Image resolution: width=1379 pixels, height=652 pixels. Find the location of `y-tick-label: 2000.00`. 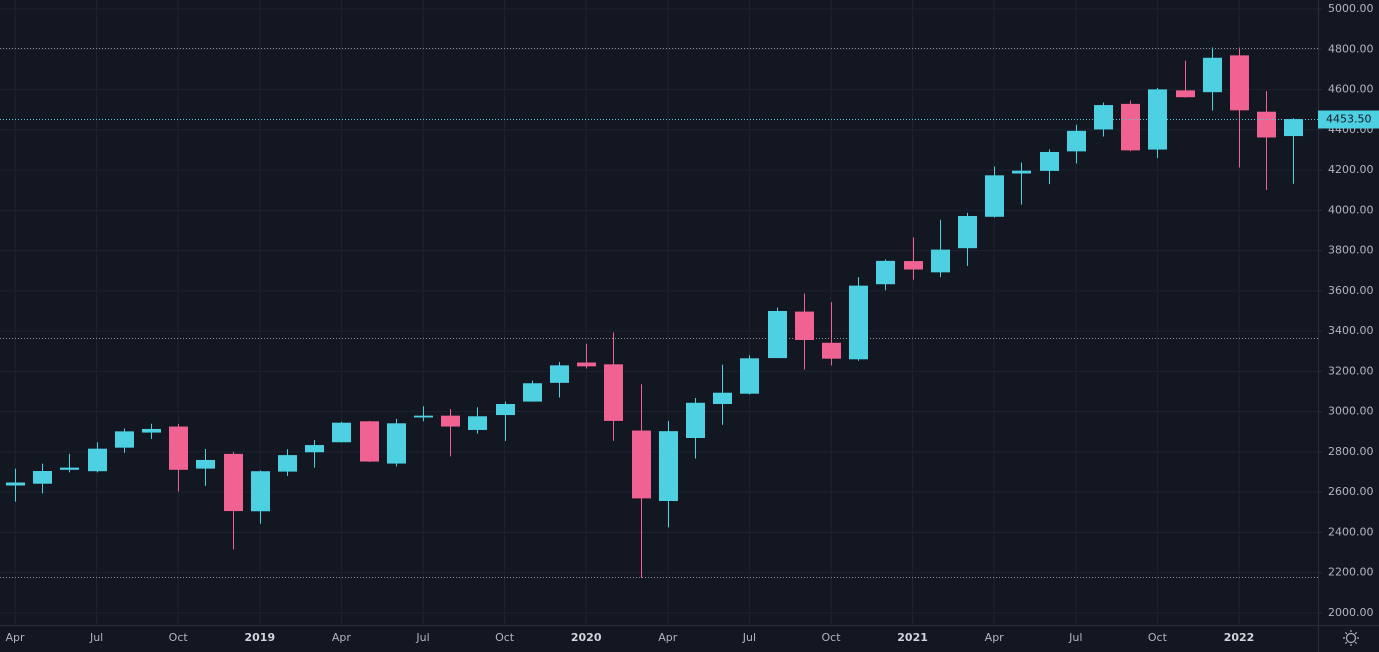

y-tick-label: 2000.00 is located at coordinates (1351, 612).